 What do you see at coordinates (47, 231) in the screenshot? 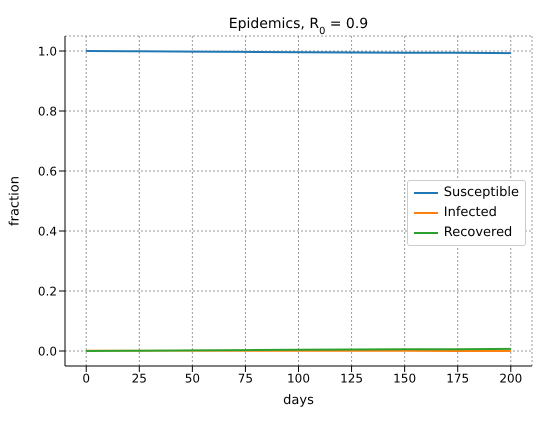
I see `y-tick-label: 0.4` at bounding box center [47, 231].